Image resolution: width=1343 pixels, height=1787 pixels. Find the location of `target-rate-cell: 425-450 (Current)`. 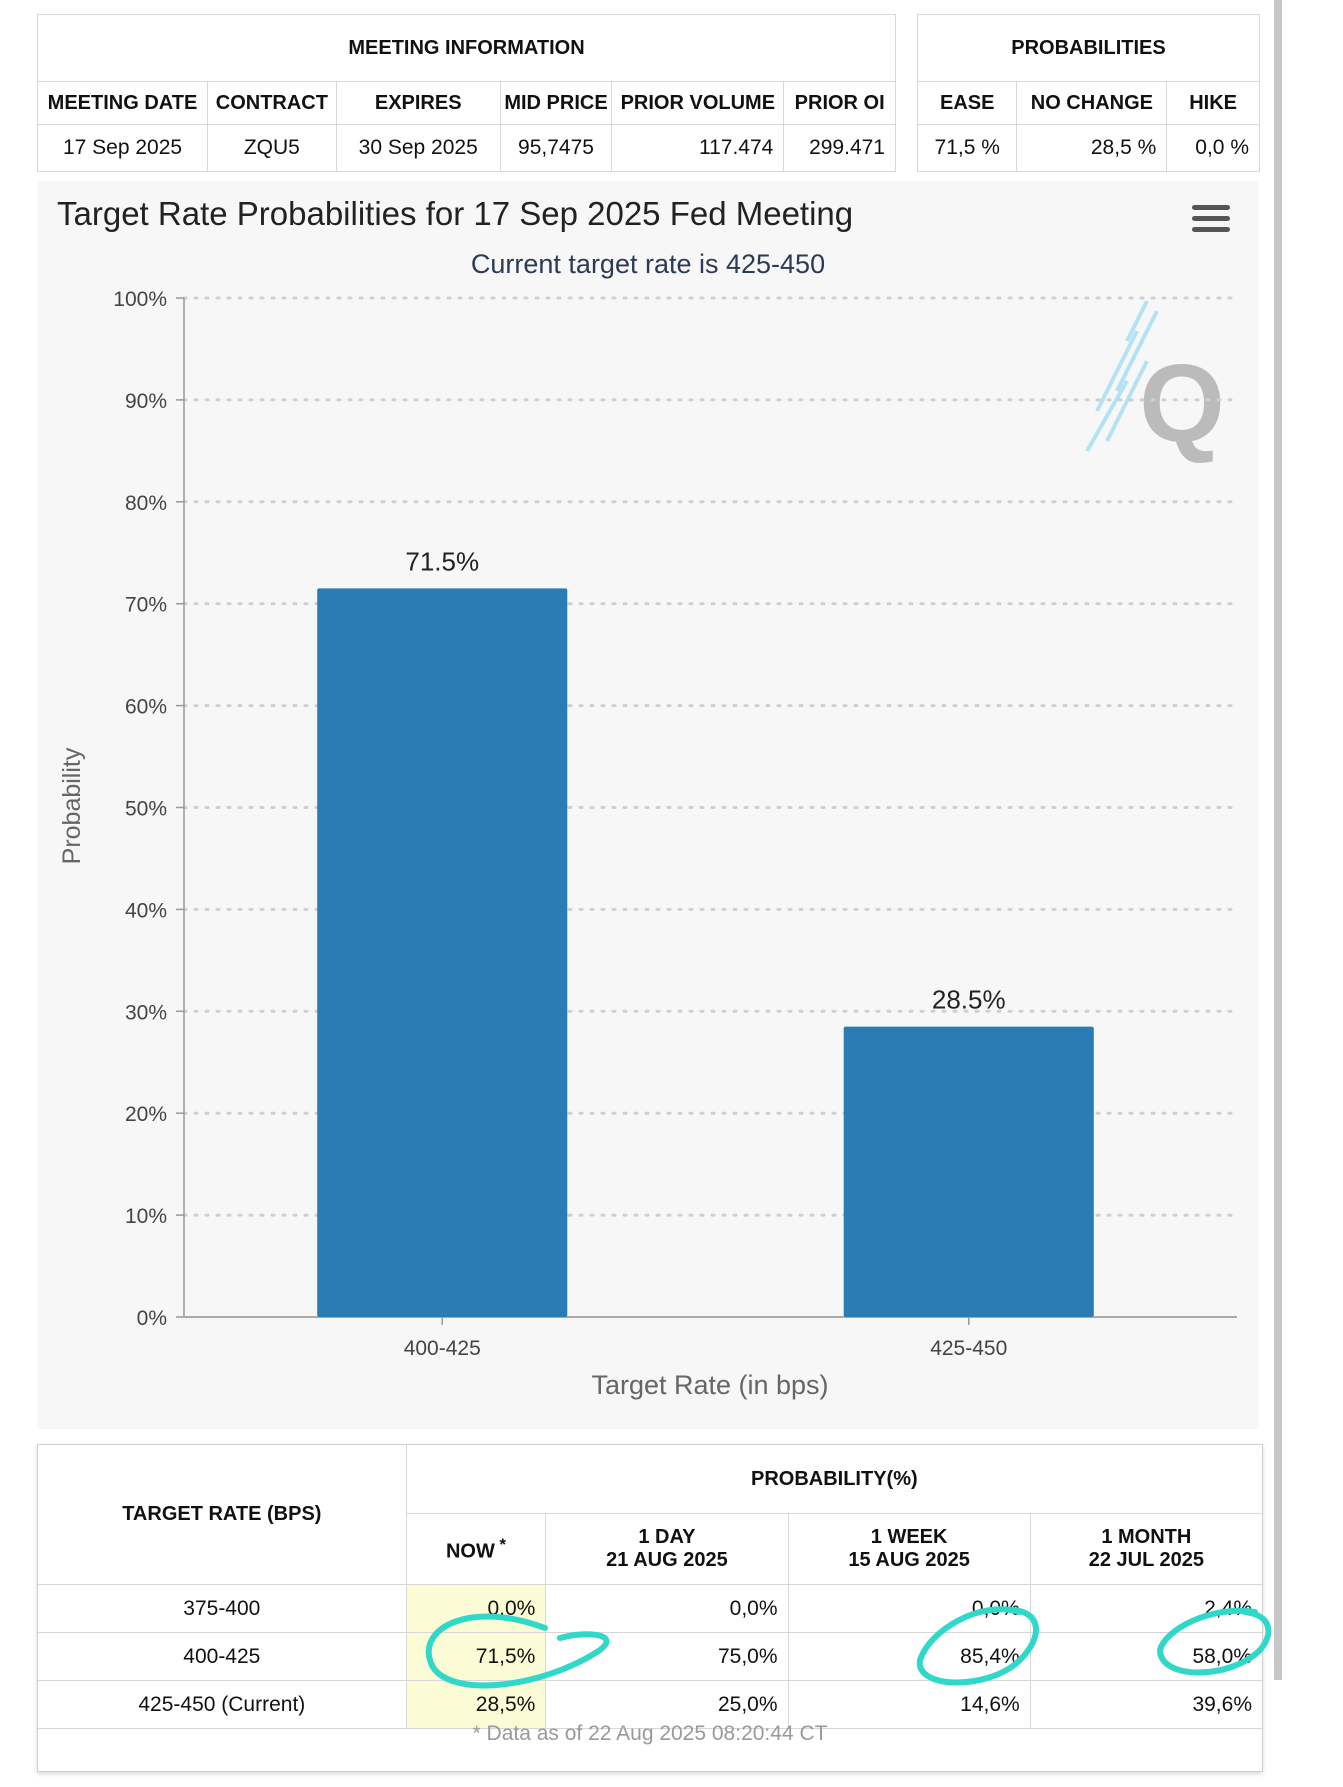

target-rate-cell: 425-450 (Current) is located at coordinates (222, 1704).